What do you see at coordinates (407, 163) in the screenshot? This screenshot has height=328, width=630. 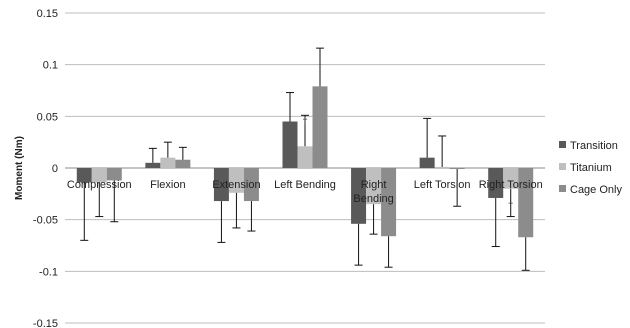 I see `annotations: ††` at bounding box center [407, 163].